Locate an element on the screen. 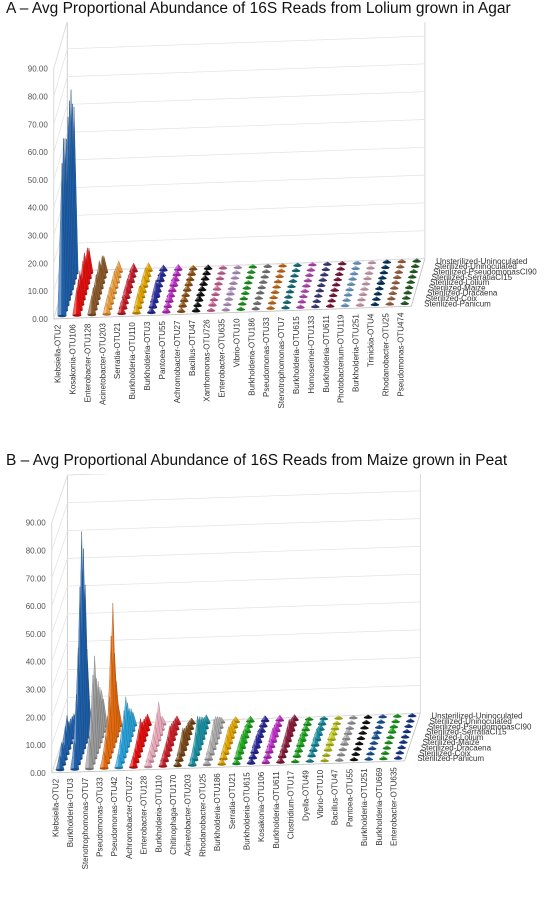 This screenshot has height=908, width=550. treatment-label: Sterilized-Dracaena is located at coordinates (456, 747).